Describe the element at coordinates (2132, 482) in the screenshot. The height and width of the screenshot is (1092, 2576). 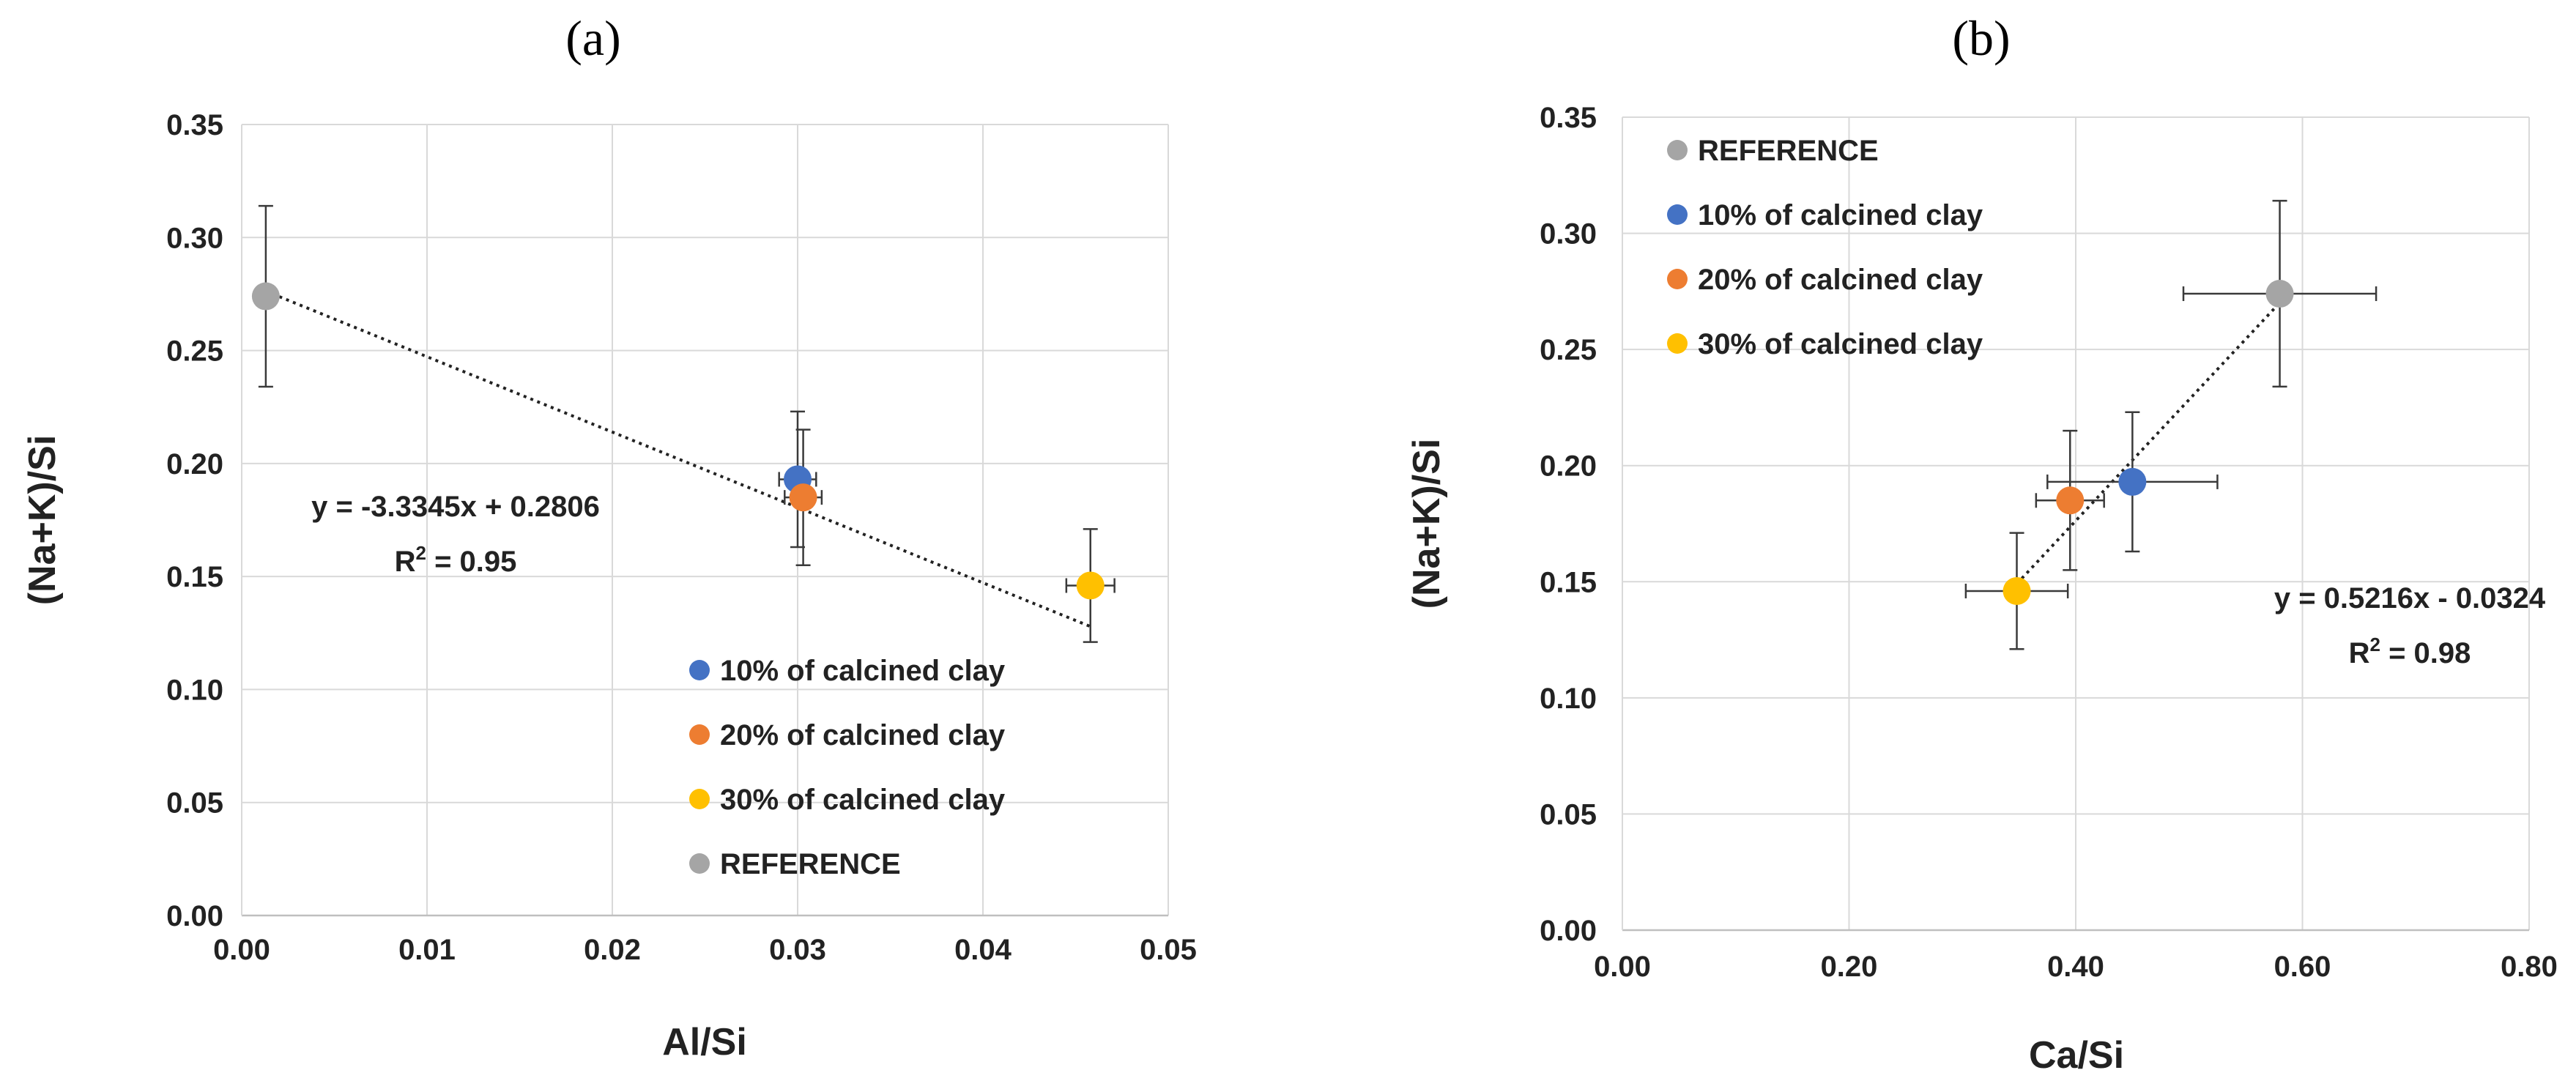
I see `data-point-10-of-calcined-clay` at that location.